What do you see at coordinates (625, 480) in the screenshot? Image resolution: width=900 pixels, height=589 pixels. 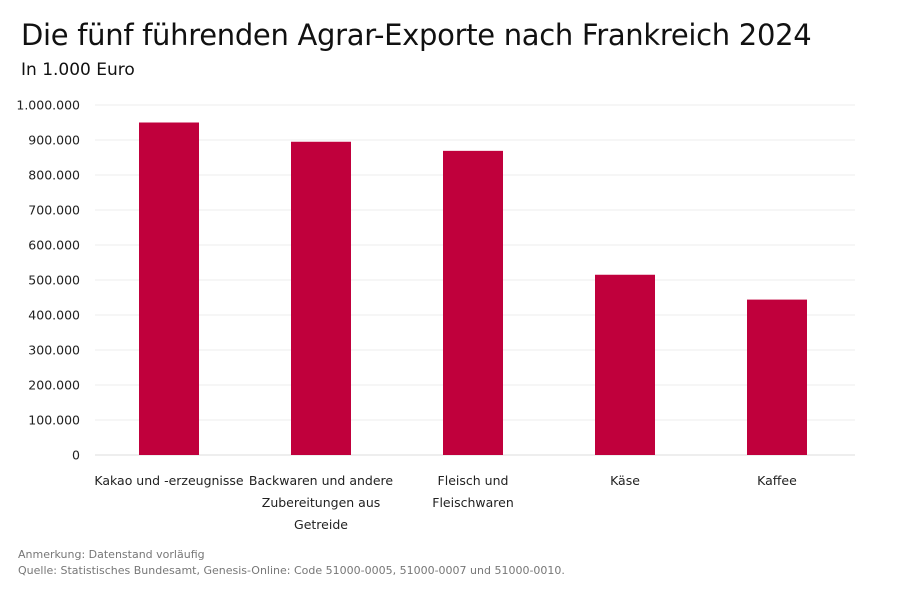 I see `x-category-label: Käse` at bounding box center [625, 480].